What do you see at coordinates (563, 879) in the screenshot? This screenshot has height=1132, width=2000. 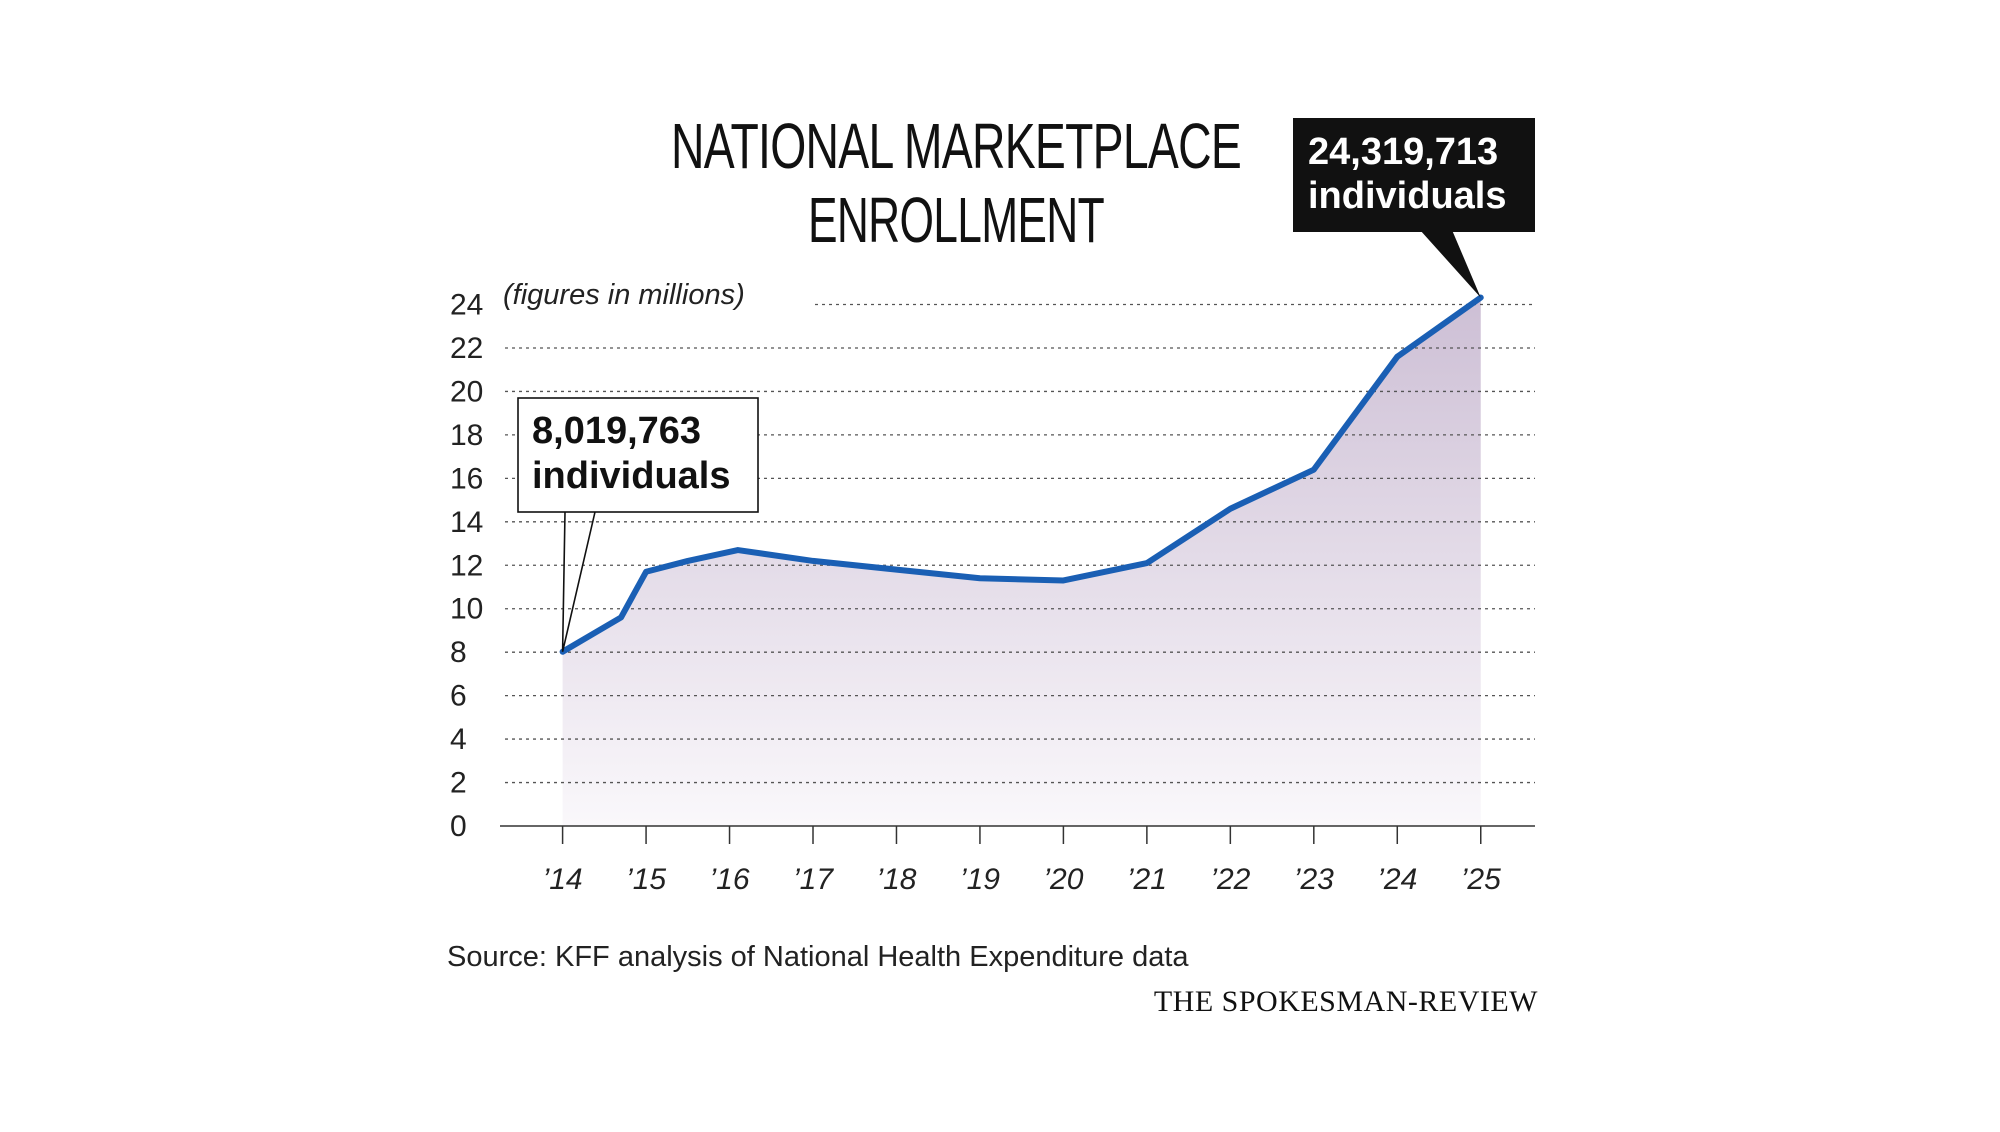 I see `x-tick-label-2014: ’14` at bounding box center [563, 879].